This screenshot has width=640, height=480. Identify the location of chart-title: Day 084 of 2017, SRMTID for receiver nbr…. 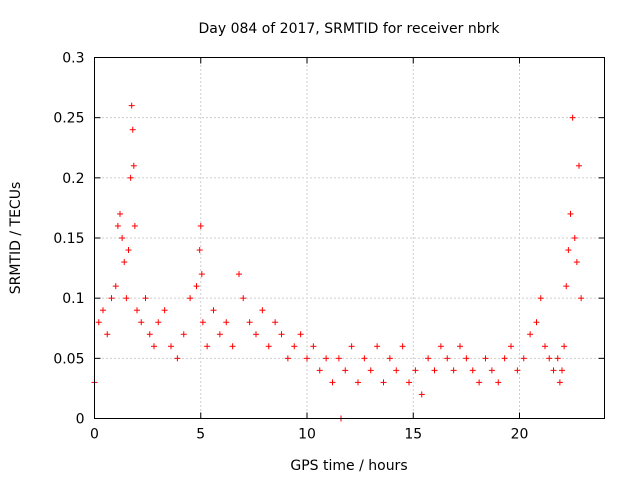
(349, 29).